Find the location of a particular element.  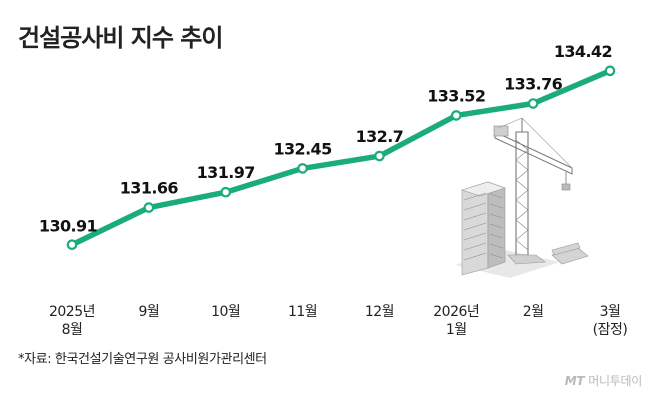

construction-crane-and-buildings-icon is located at coordinates (522, 197).